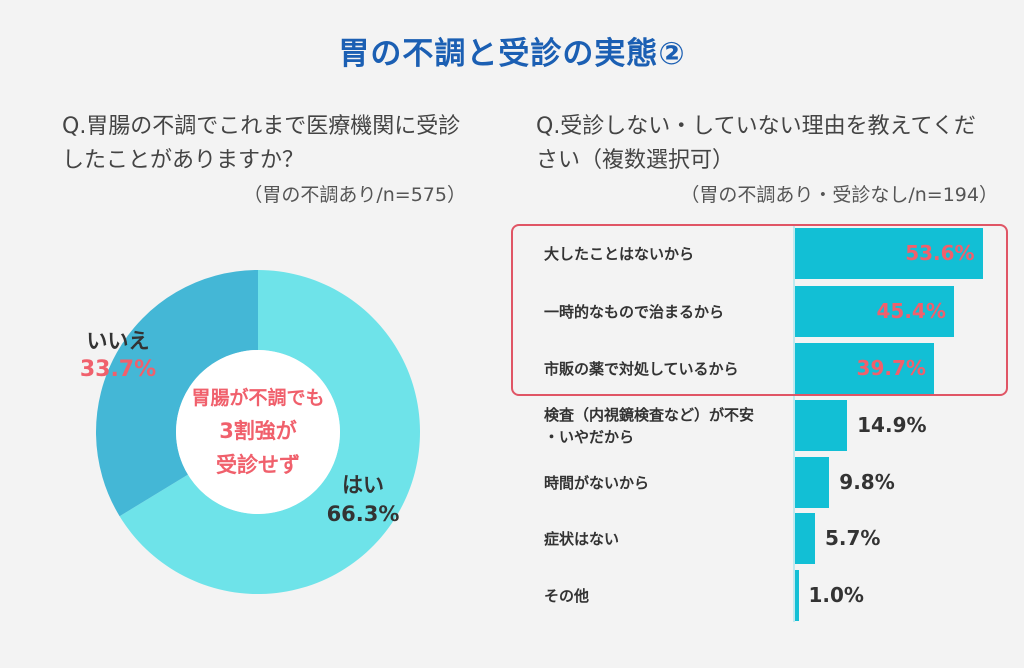 Image resolution: width=1024 pixels, height=668 pixels. What do you see at coordinates (118, 341) in the screenshot?
I see `donut-label-no: いいえ` at bounding box center [118, 341].